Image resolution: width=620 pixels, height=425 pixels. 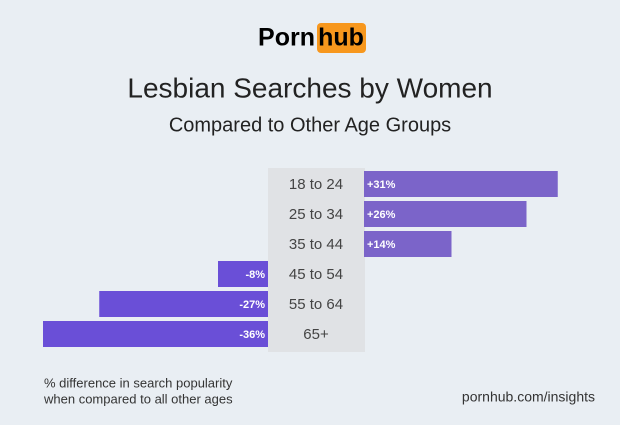 What do you see at coordinates (252, 335) in the screenshot?
I see `value-label: -36%` at bounding box center [252, 335].